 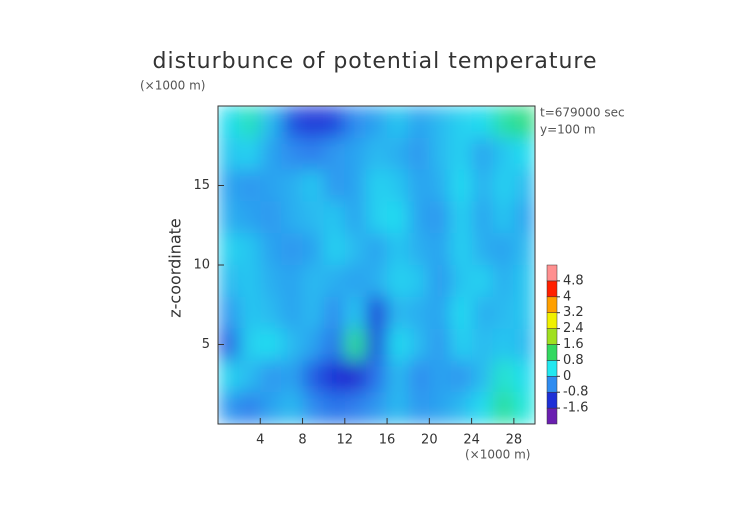 What do you see at coordinates (302, 440) in the screenshot?
I see `x-tick-label: 8` at bounding box center [302, 440].